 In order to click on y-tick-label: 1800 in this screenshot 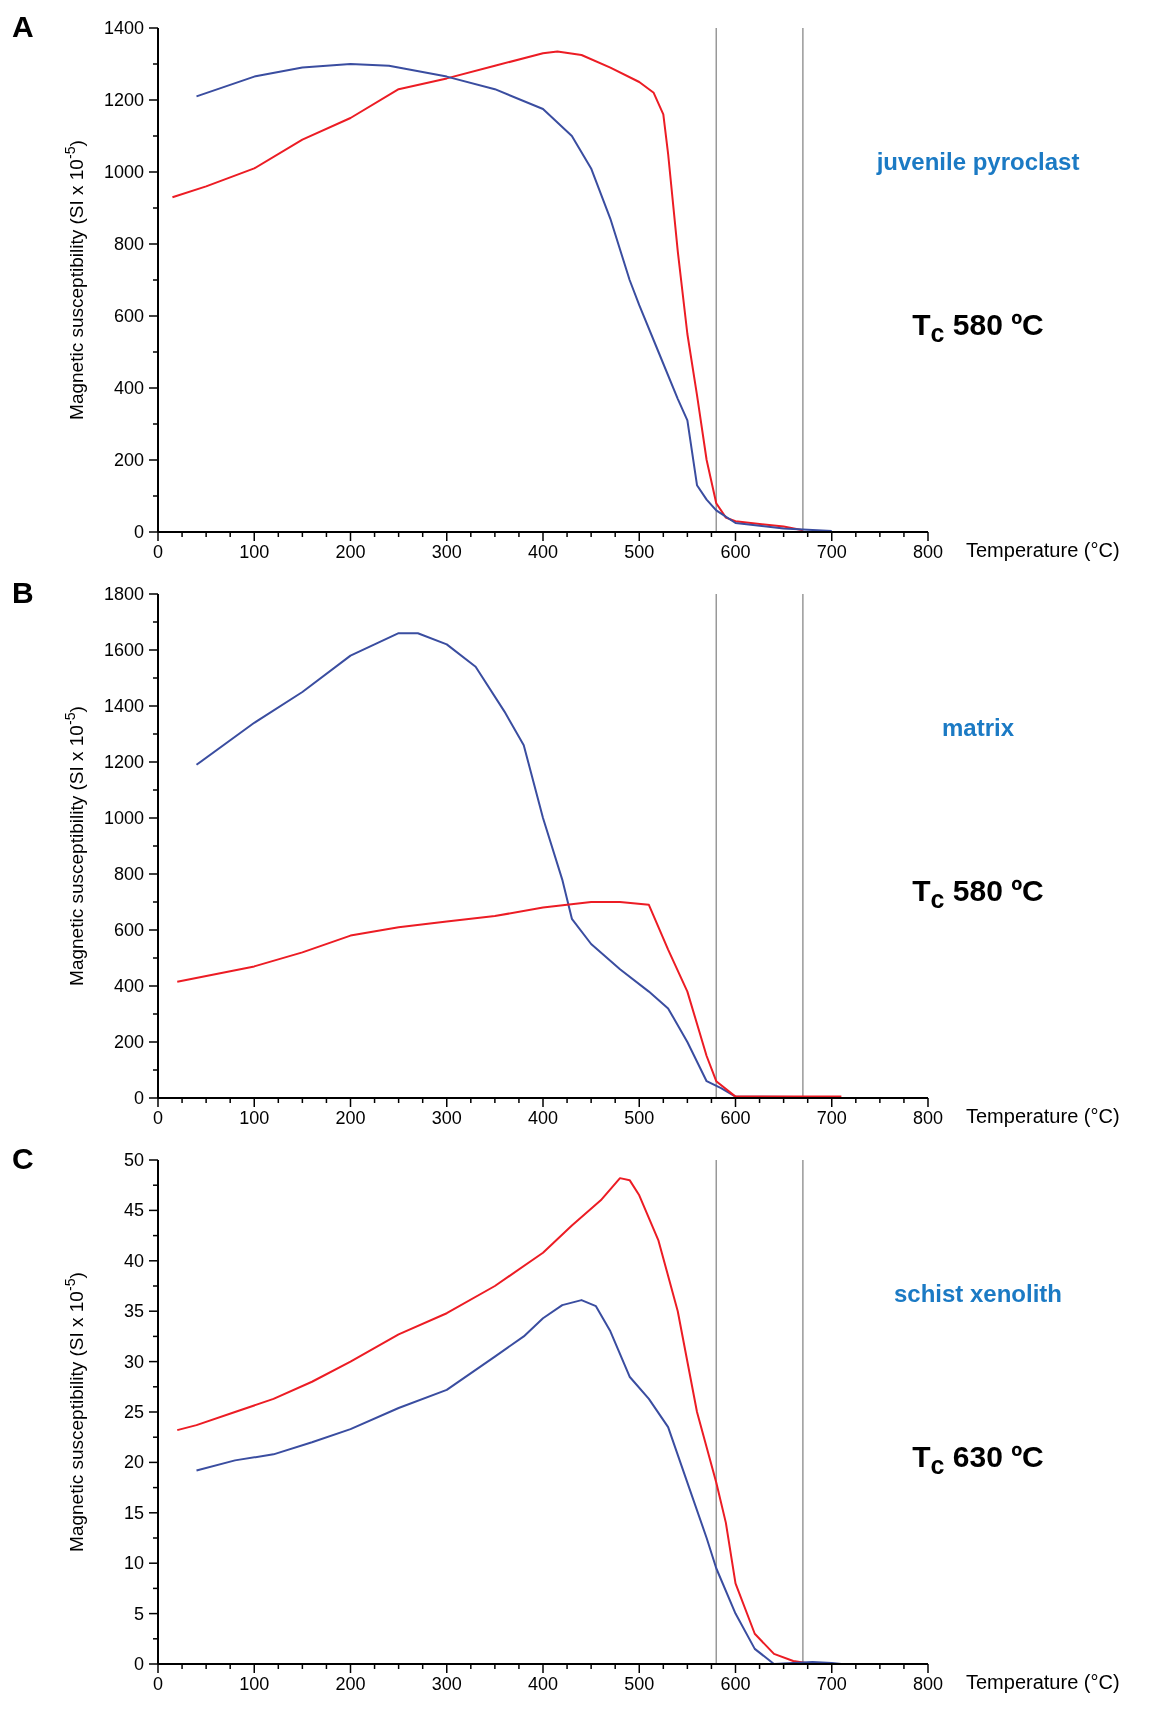, I will do `click(123, 594)`.